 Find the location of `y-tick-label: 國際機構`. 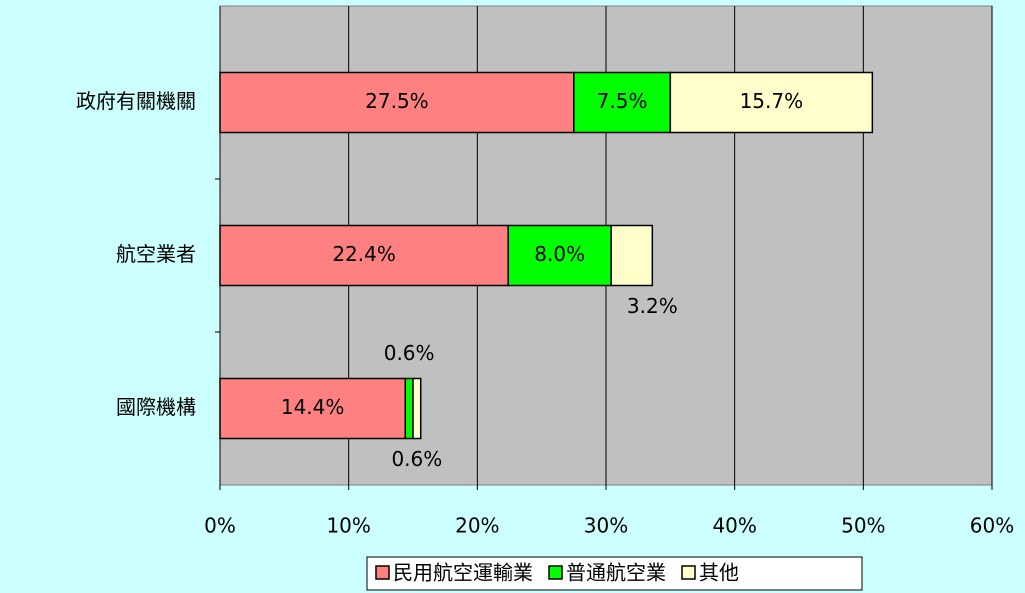

y-tick-label: 國際機構 is located at coordinates (156, 407).